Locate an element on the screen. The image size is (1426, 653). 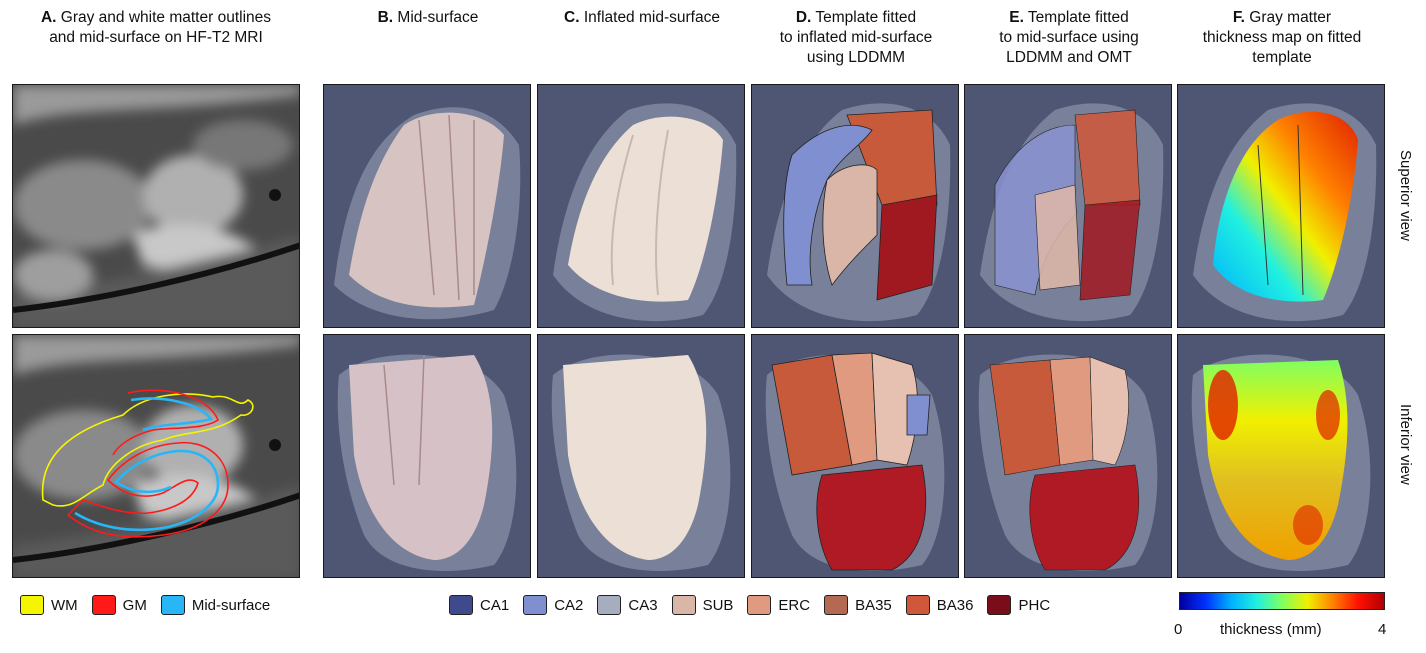
gm-outline is located at coordinates (147, 489).